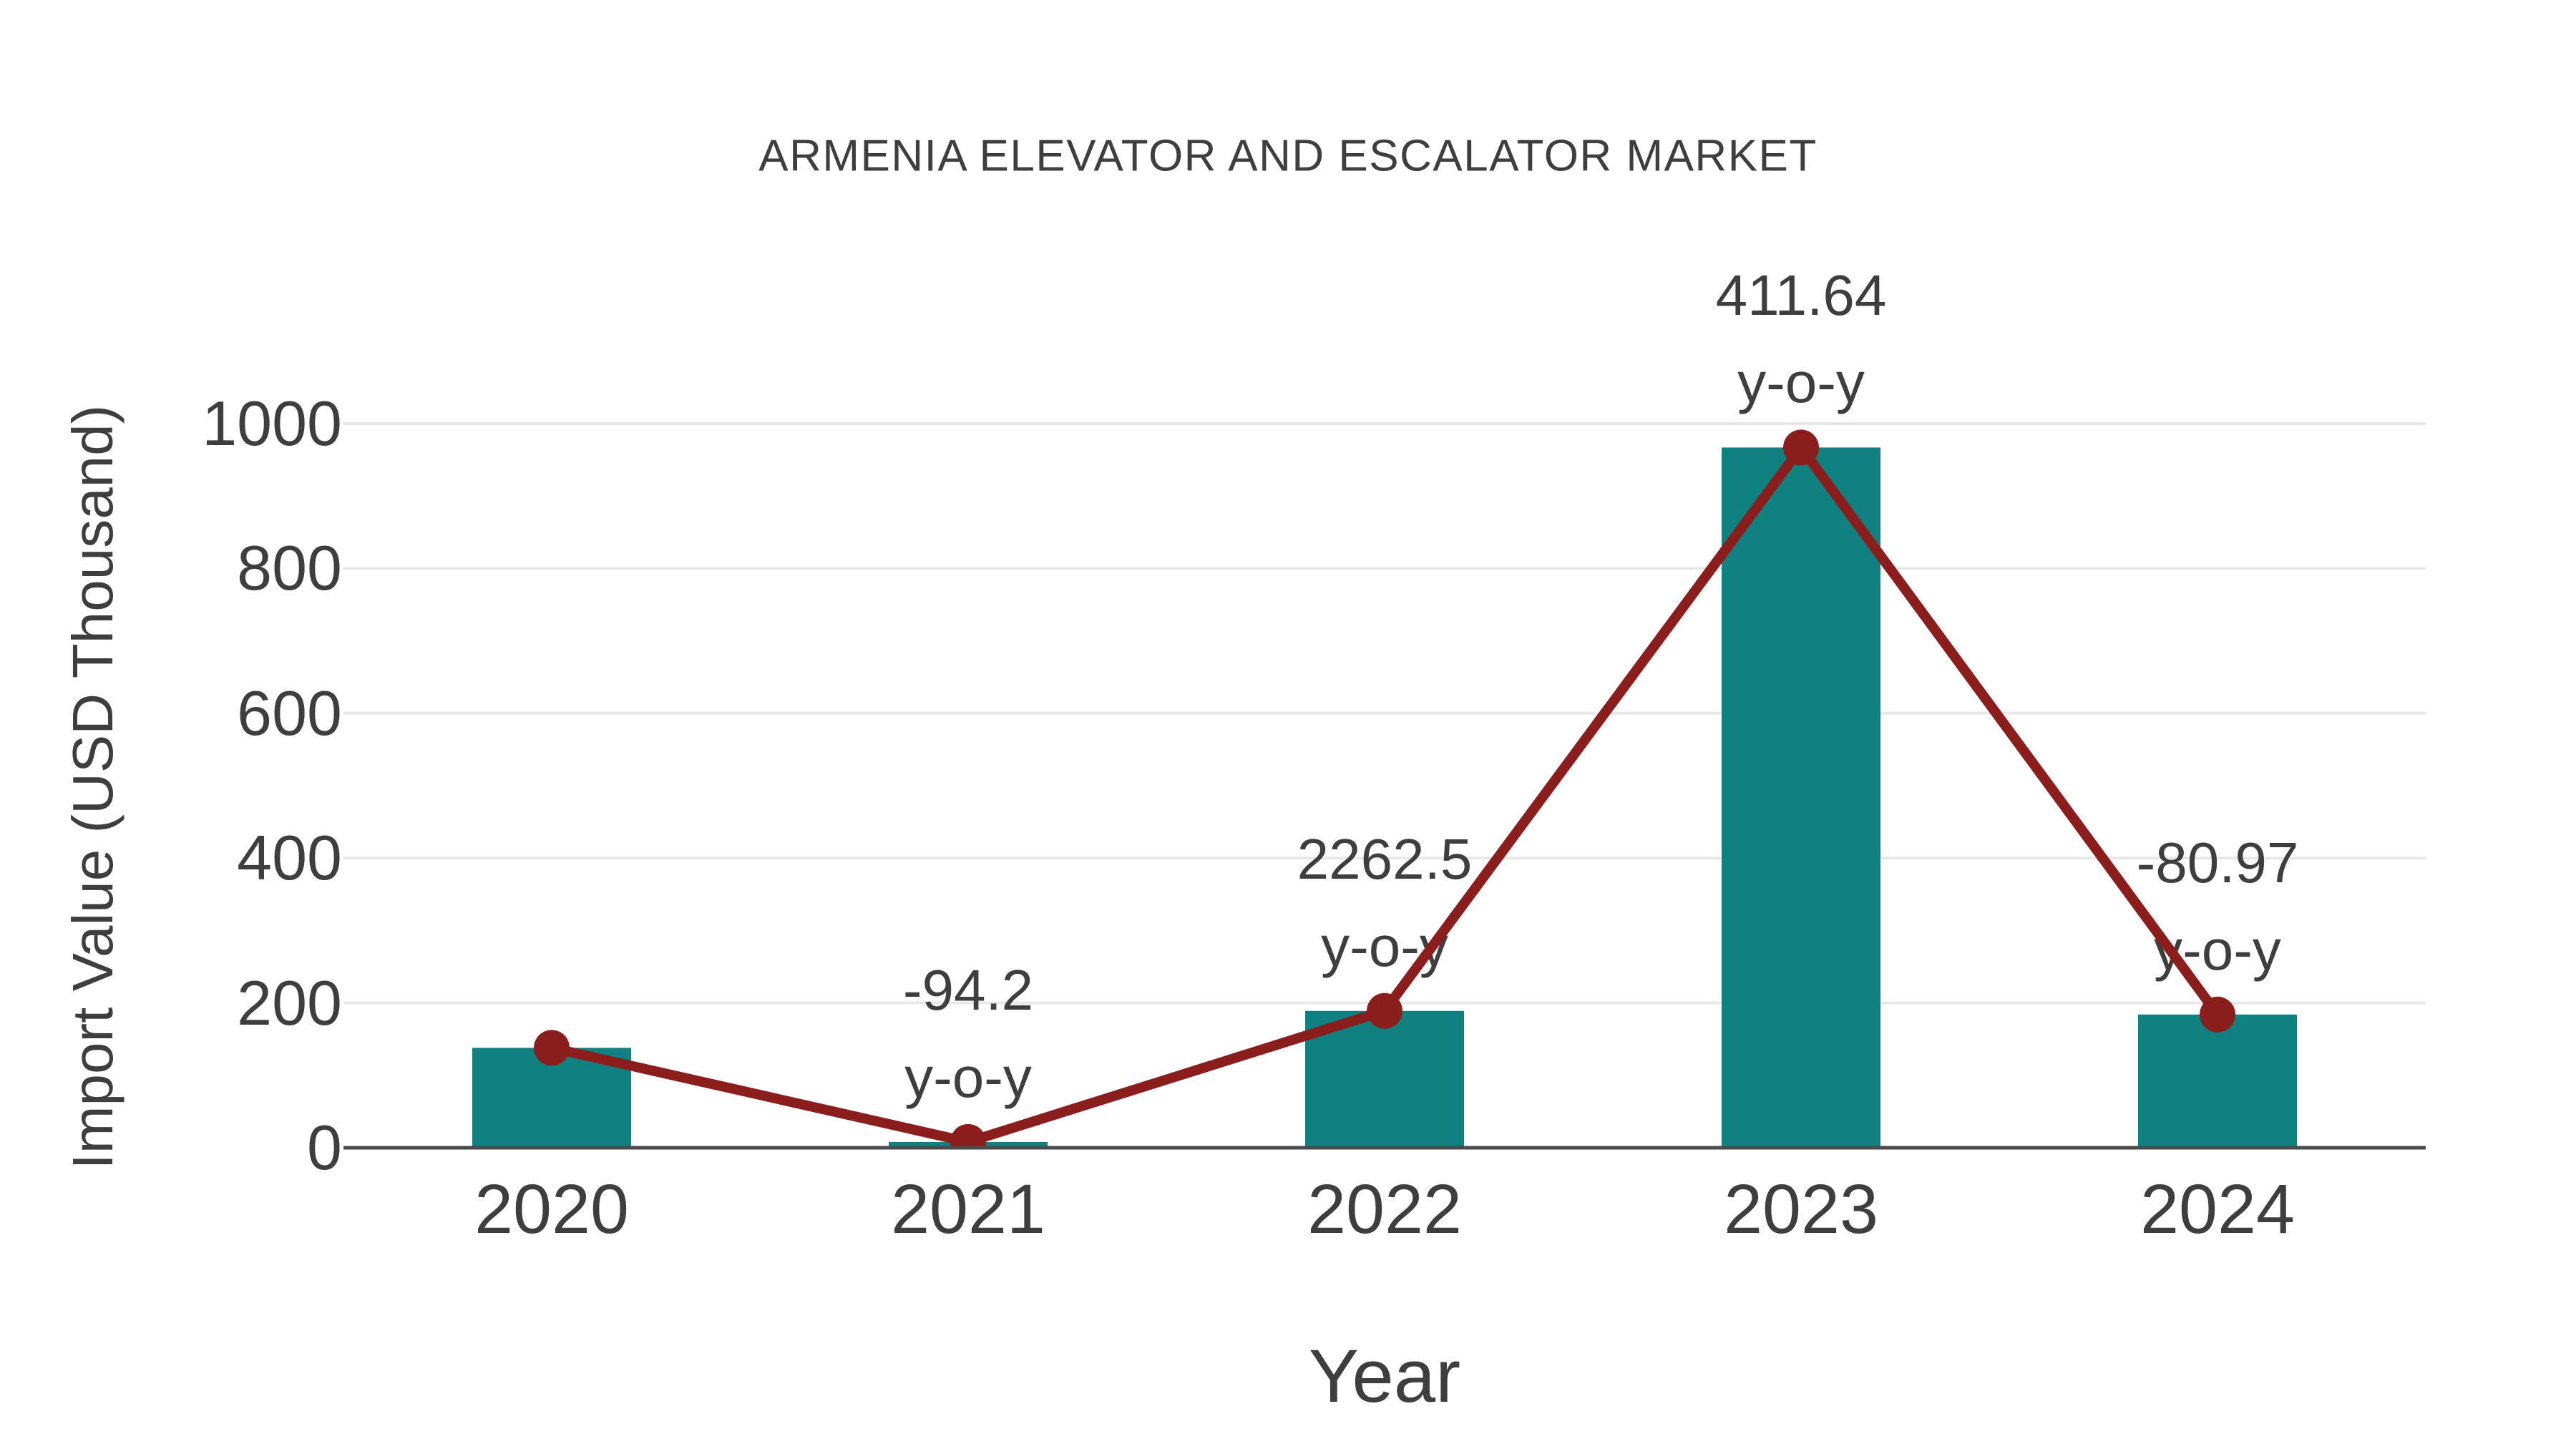  I want to click on marker-2021, so click(968, 1136).